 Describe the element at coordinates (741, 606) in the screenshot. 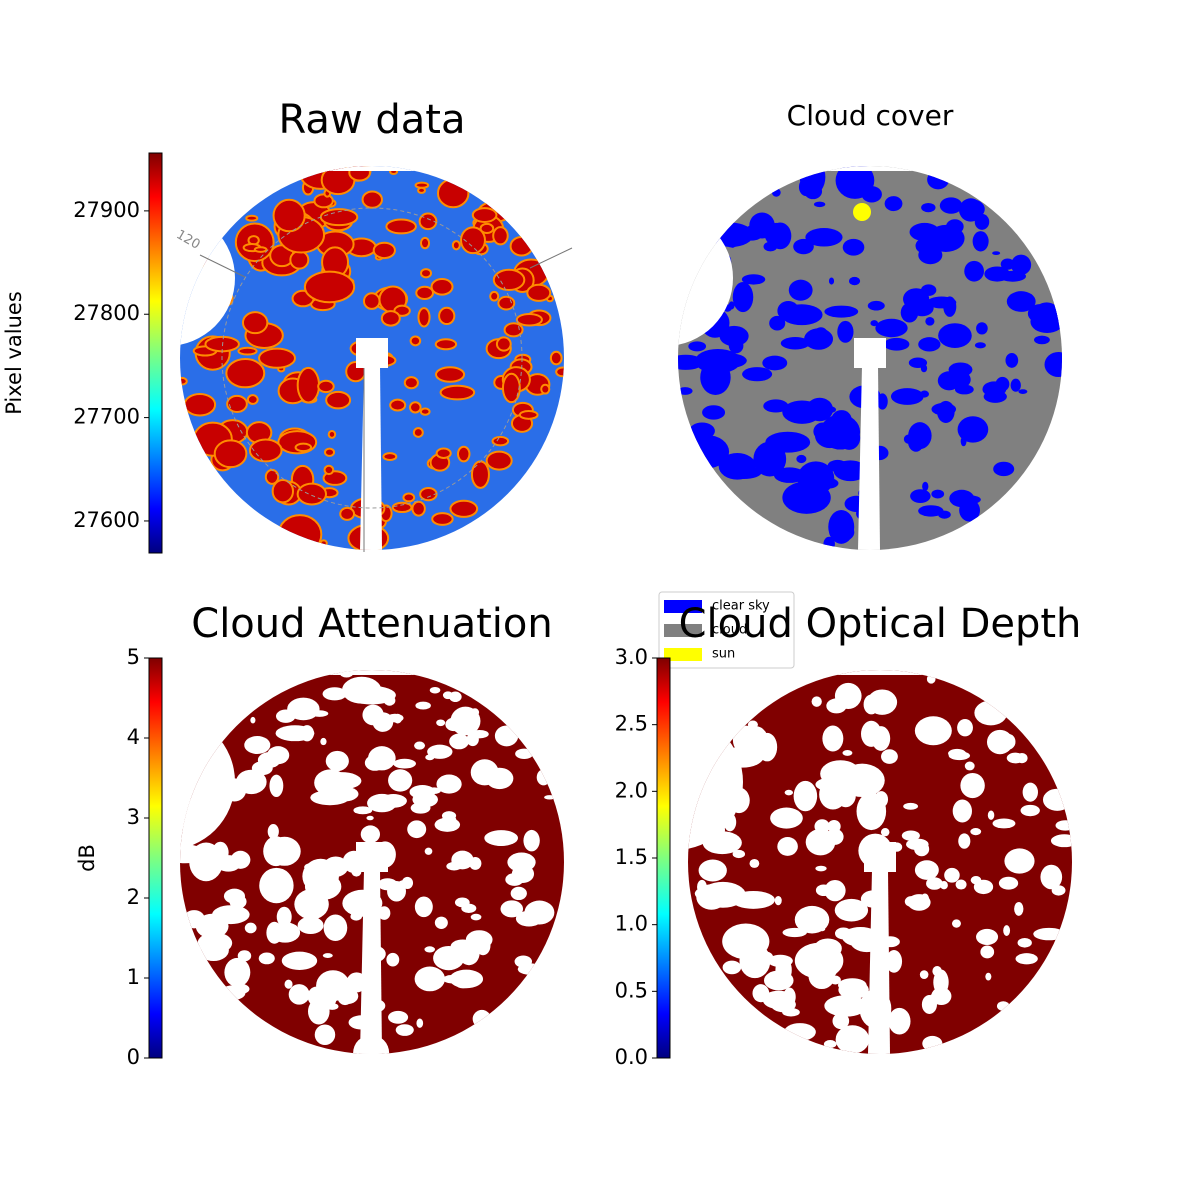

I see `legend-label: clear sky` at that location.